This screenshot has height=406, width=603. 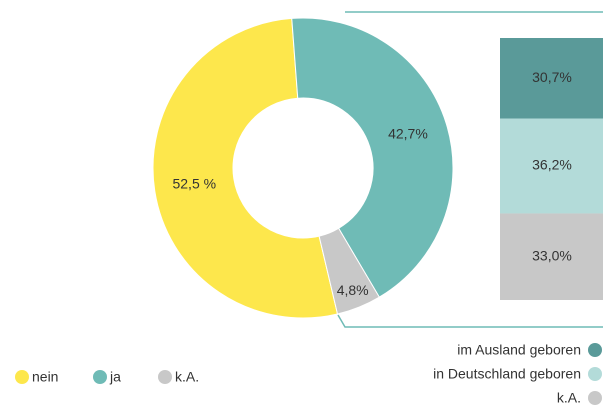 I want to click on legend-label: in Deutschland geboren, so click(x=507, y=374).